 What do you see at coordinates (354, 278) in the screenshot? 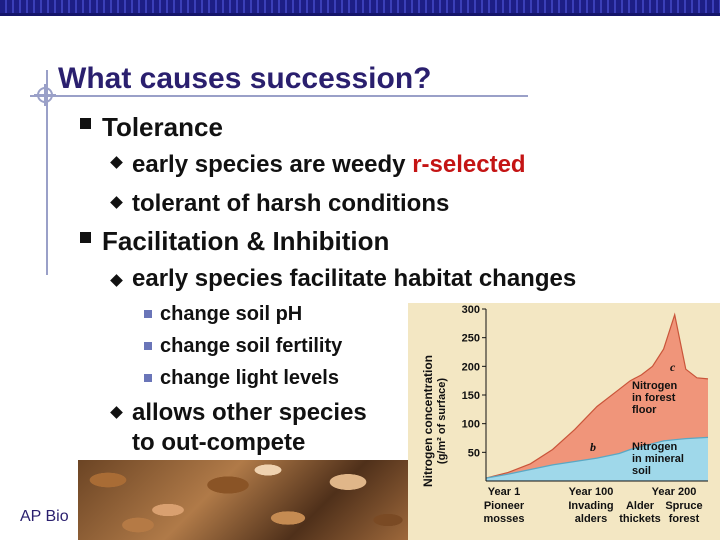
I see `bullet-facilitate: early species facilitate habitat changes` at bounding box center [354, 278].